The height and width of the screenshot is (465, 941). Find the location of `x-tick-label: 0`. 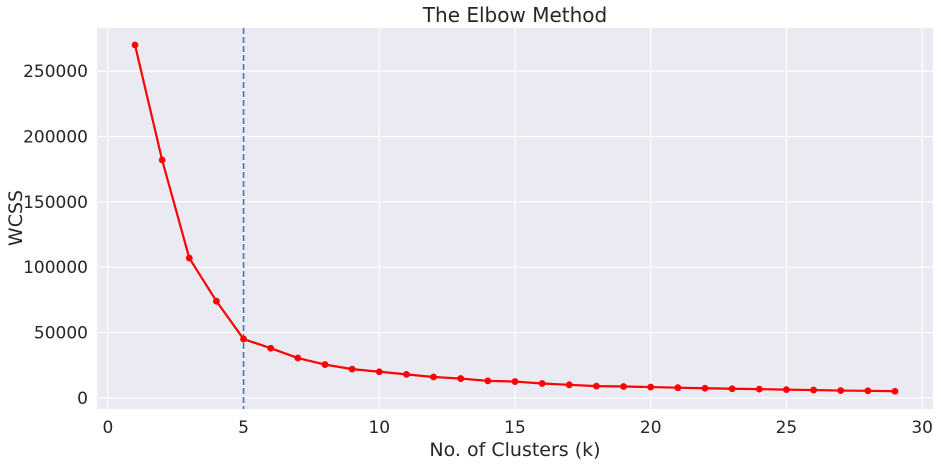

x-tick-label: 0 is located at coordinates (107, 428).